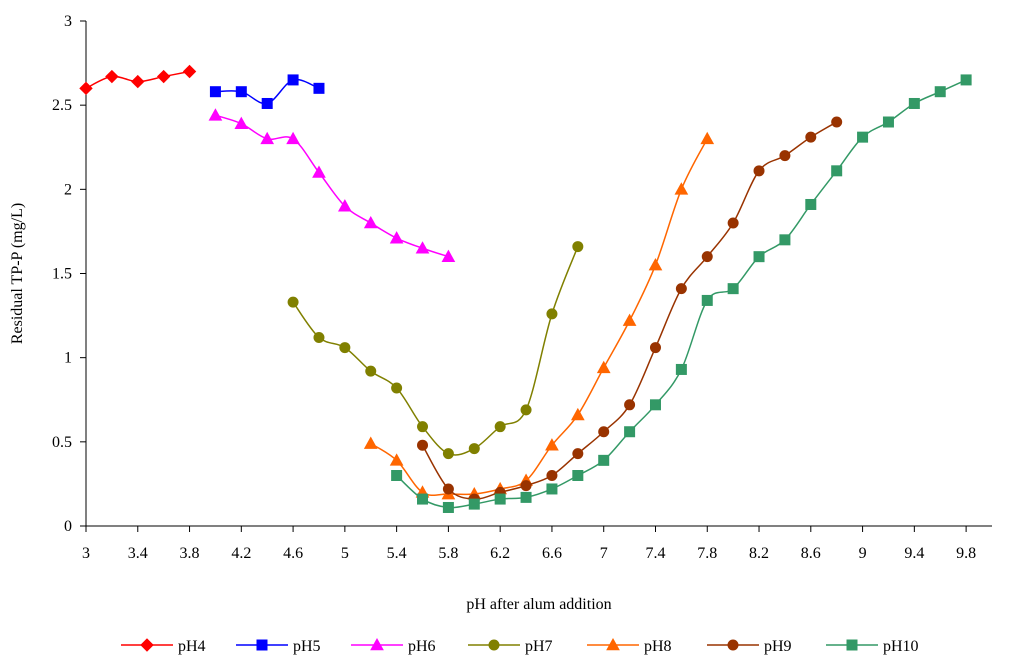 This screenshot has height=663, width=1012. What do you see at coordinates (538, 604) in the screenshot?
I see `x-axis-title: pH after alum addition` at bounding box center [538, 604].